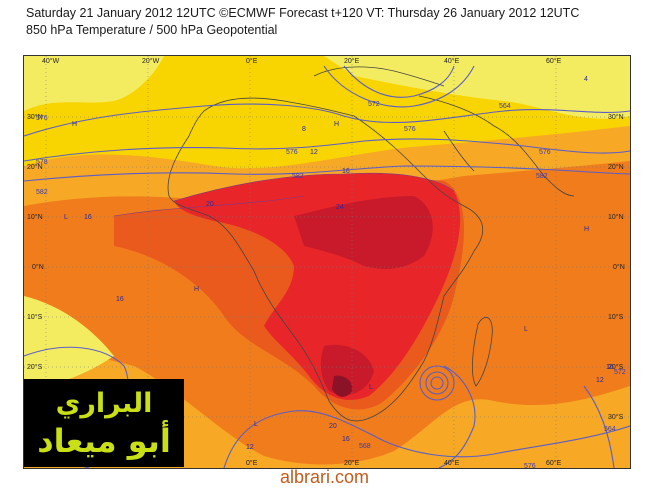 The height and width of the screenshot is (488, 649). Describe the element at coordinates (304, 129) in the screenshot. I see `temp-label: 8` at that location.